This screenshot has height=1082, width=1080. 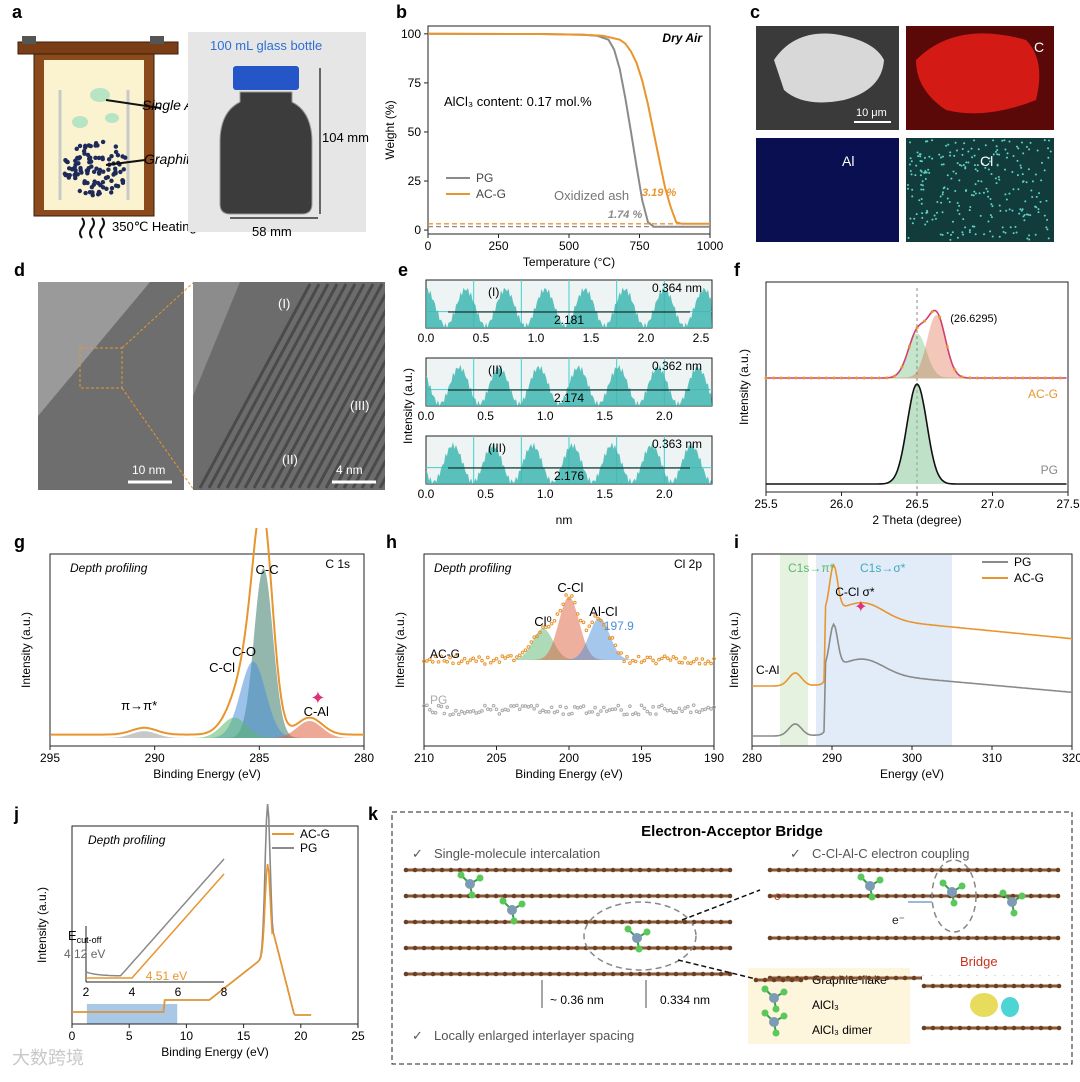 What do you see at coordinates (428, 246) in the screenshot?
I see `x-tick-label: 0` at bounding box center [428, 246].